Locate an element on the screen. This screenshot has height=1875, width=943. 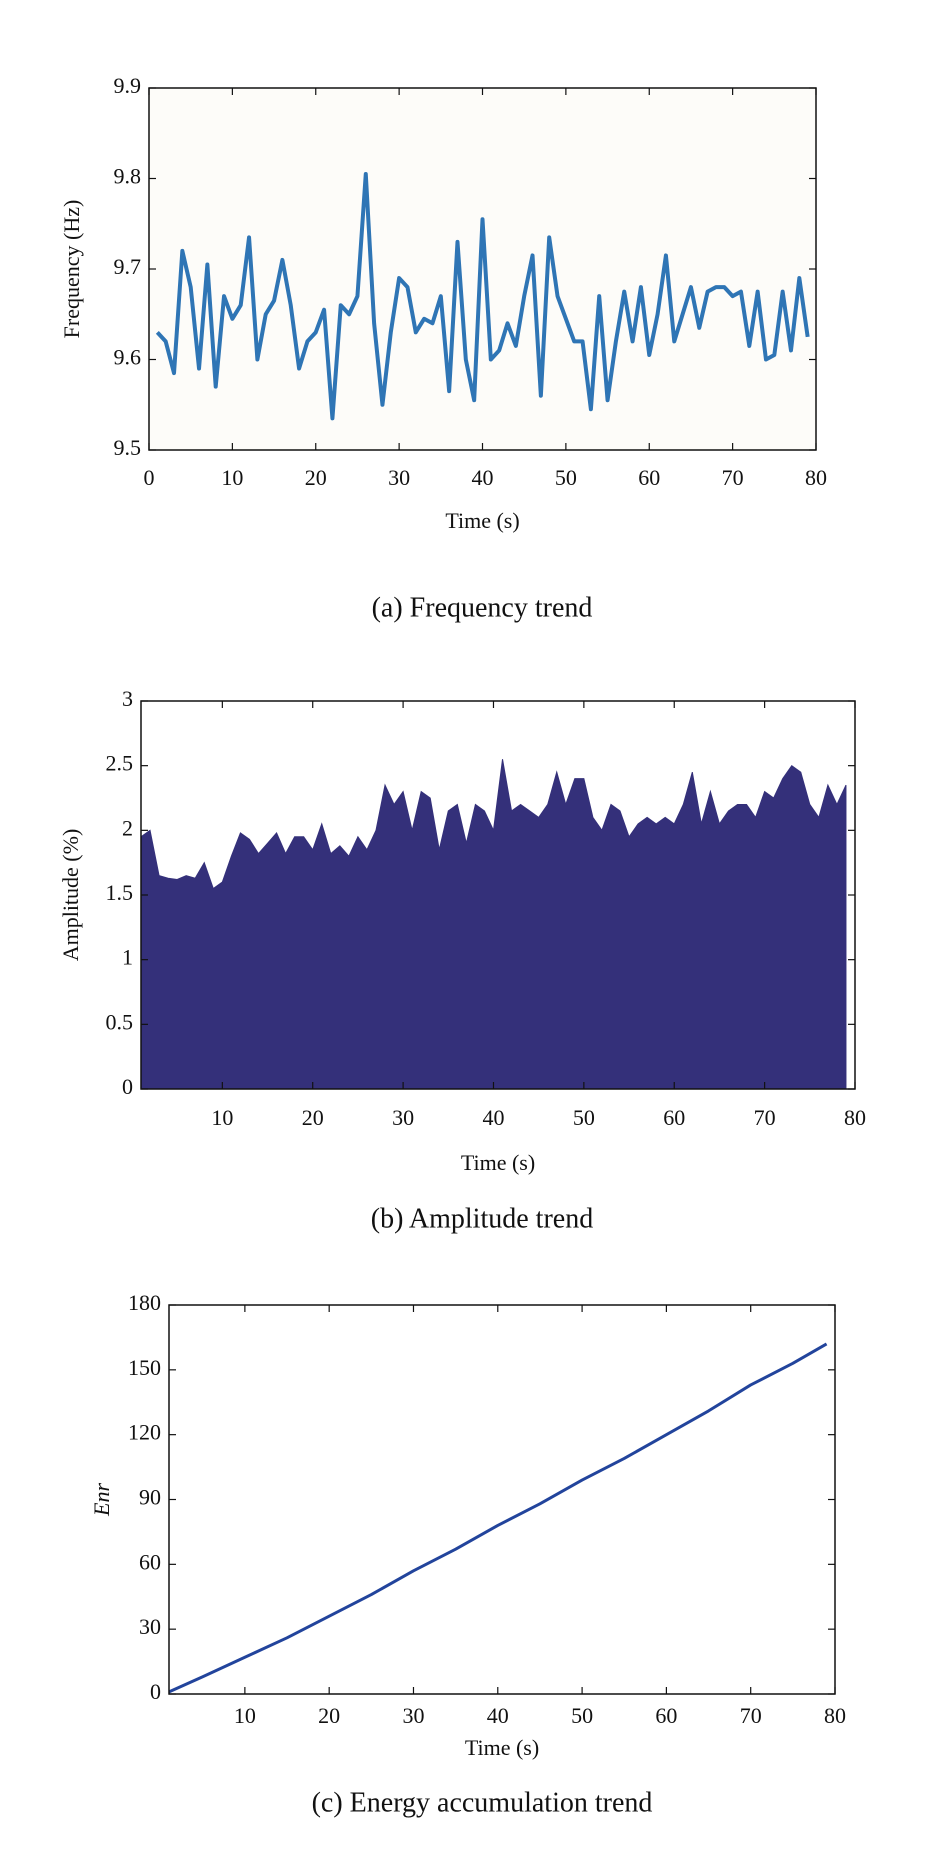
y-tick-label: 9.7 is located at coordinates (128, 266).